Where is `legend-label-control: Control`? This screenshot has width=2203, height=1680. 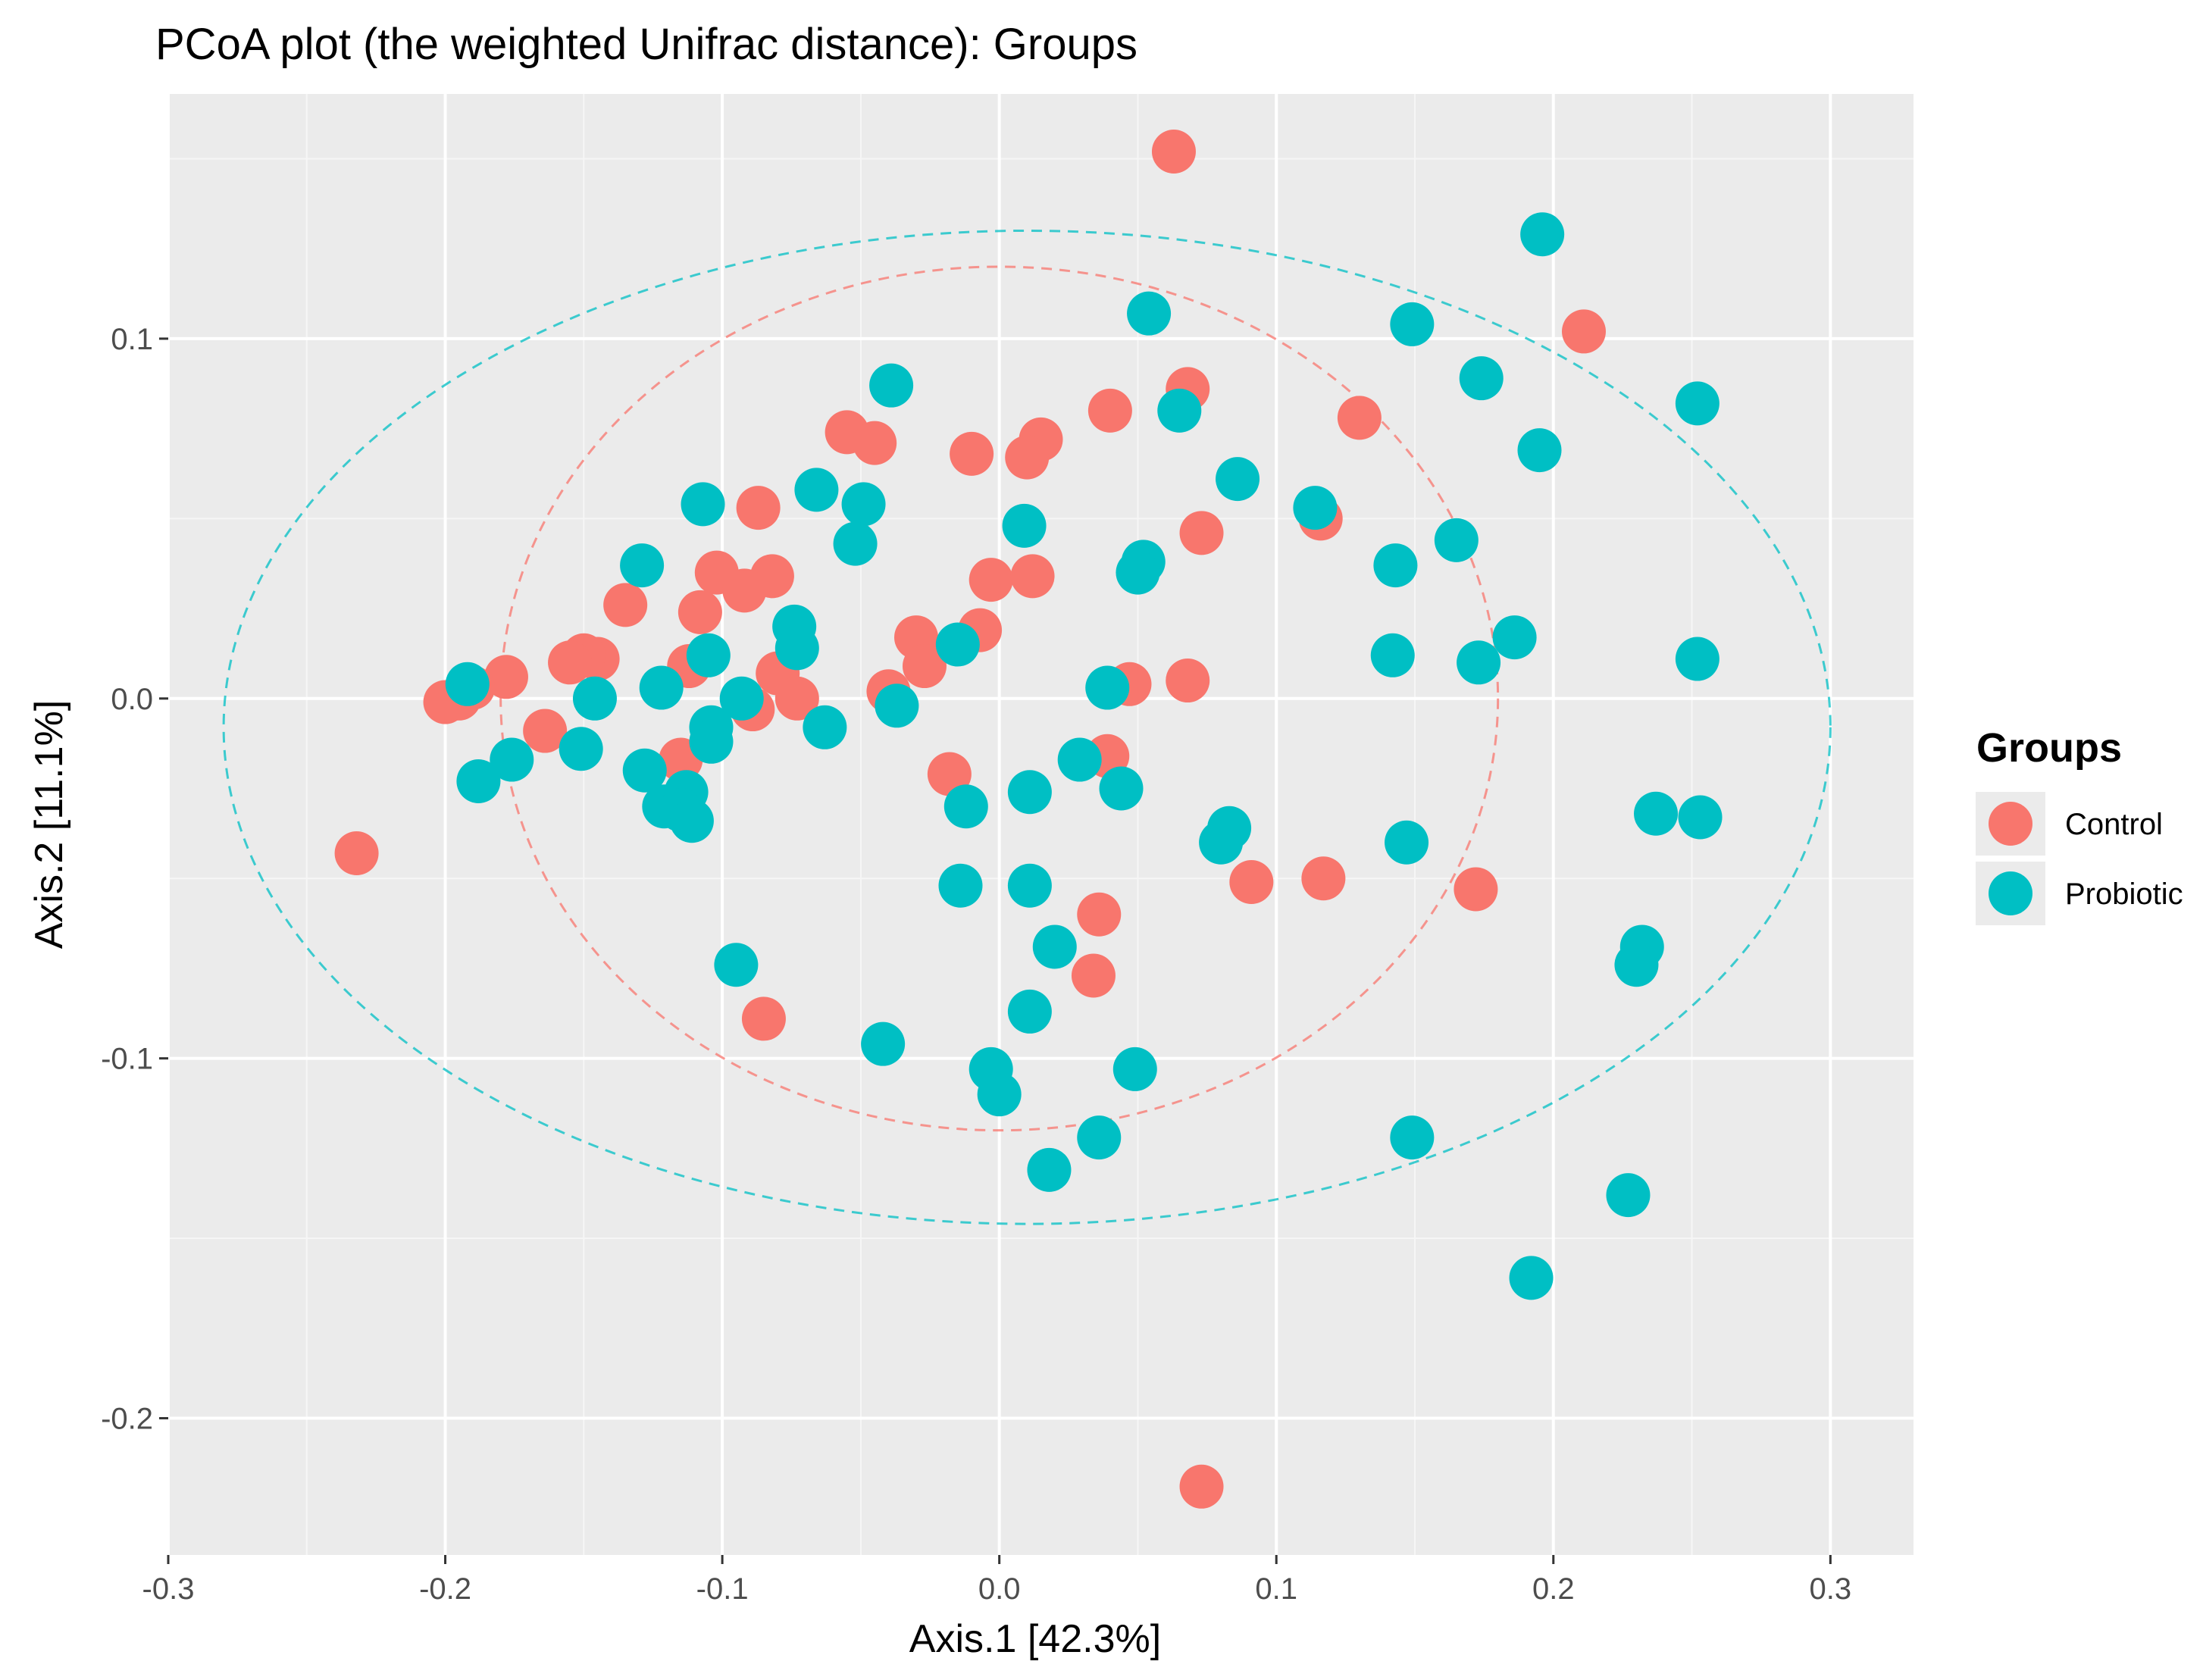 legend-label-control: Control is located at coordinates (2114, 824).